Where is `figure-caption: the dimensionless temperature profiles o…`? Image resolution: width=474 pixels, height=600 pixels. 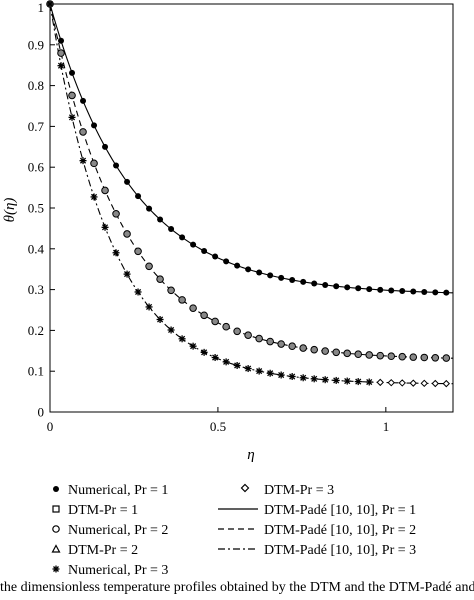
figure-caption: the dimensionless temperature profiles o… is located at coordinates (237, 587).